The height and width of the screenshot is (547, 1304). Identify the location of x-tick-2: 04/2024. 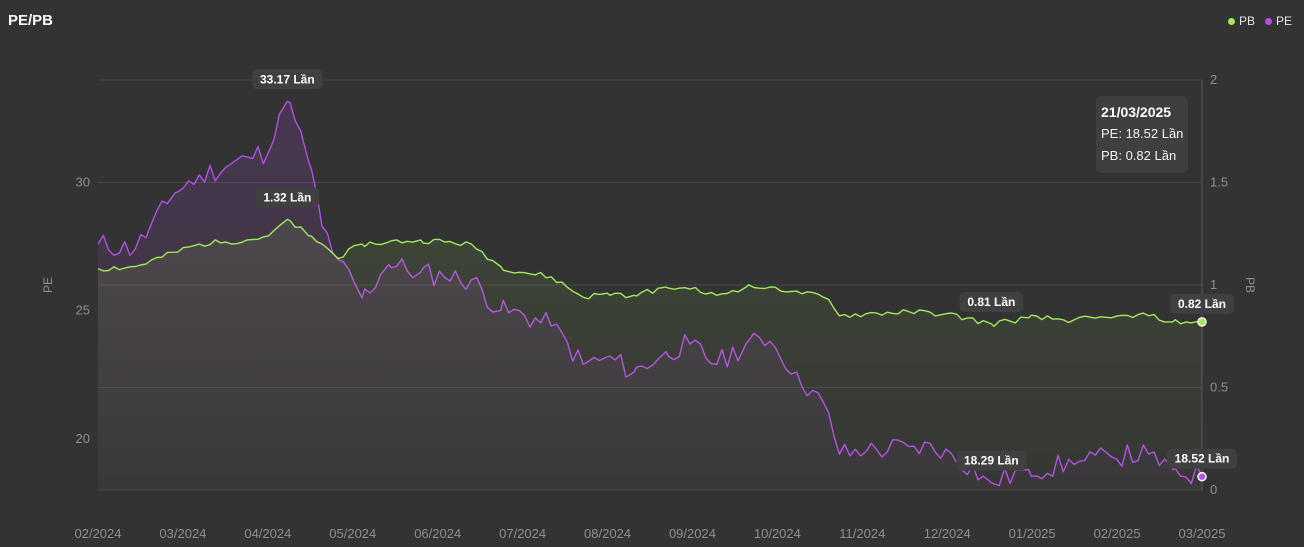
(267, 533).